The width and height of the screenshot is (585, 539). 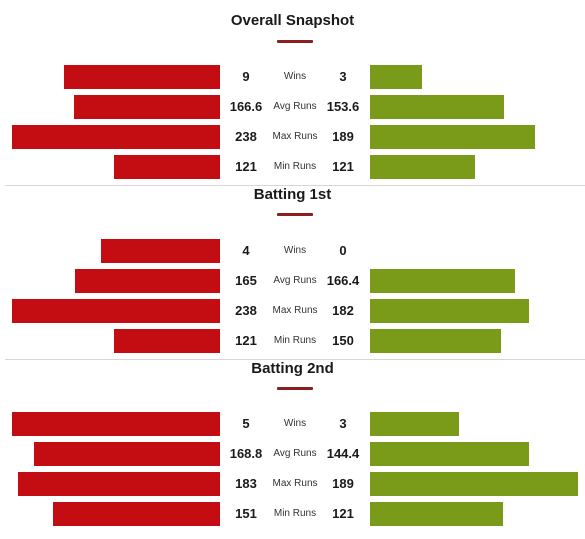 I want to click on right-value: 153.6, so click(x=343, y=106).